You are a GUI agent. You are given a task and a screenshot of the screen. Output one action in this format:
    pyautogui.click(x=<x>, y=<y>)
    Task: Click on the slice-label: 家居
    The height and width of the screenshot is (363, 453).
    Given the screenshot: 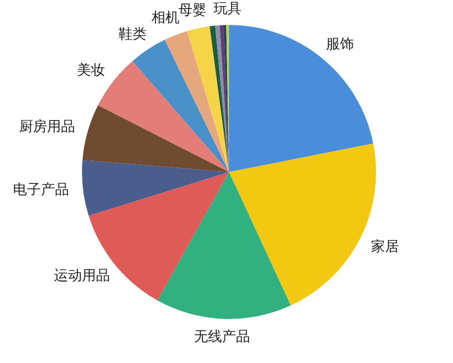 What is the action you would take?
    pyautogui.click(x=384, y=246)
    